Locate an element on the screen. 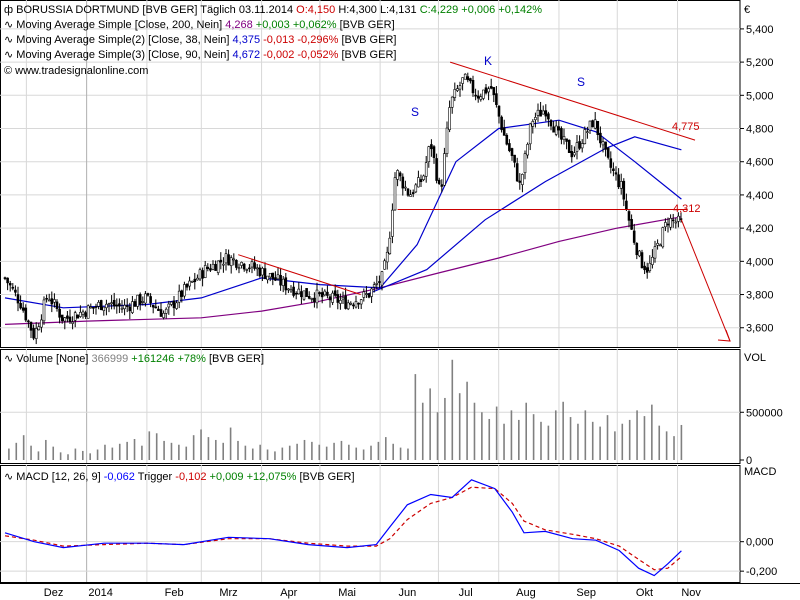 This screenshot has height=600, width=800. volume-axis: 500000 0 is located at coordinates (761, 437).